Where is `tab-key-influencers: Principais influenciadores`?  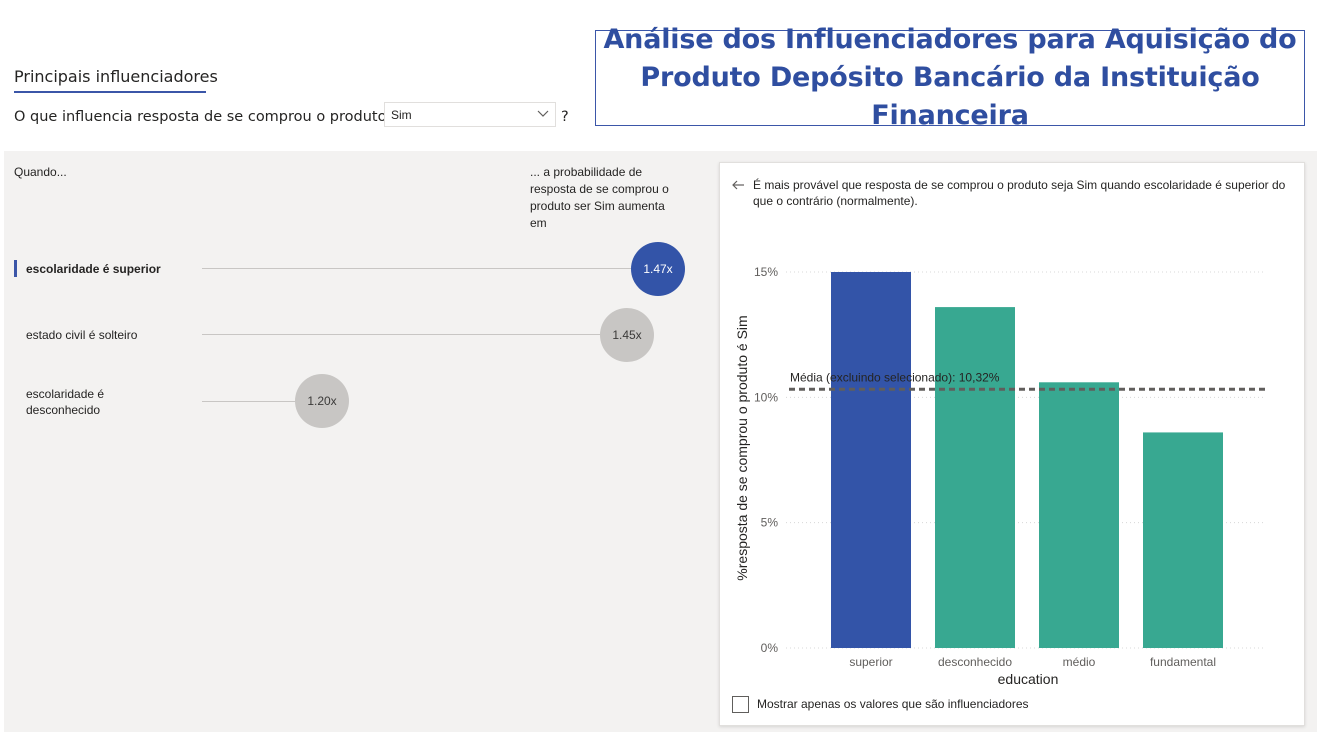
tab-key-influencers: Principais influenciadores is located at coordinates (116, 76).